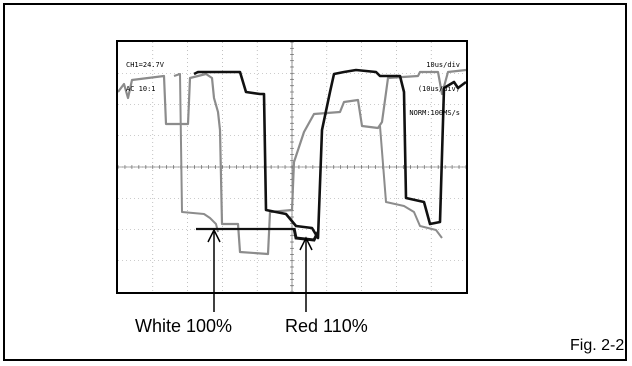 Image resolution: width=632 pixels, height=366 pixels. Describe the element at coordinates (326, 326) in the screenshot. I see `label-red-110: Red 110%` at that location.